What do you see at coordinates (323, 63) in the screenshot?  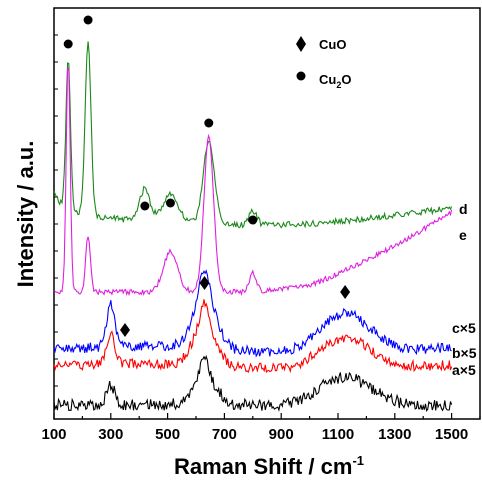 I see `legend: CuO Cu2O` at bounding box center [323, 63].